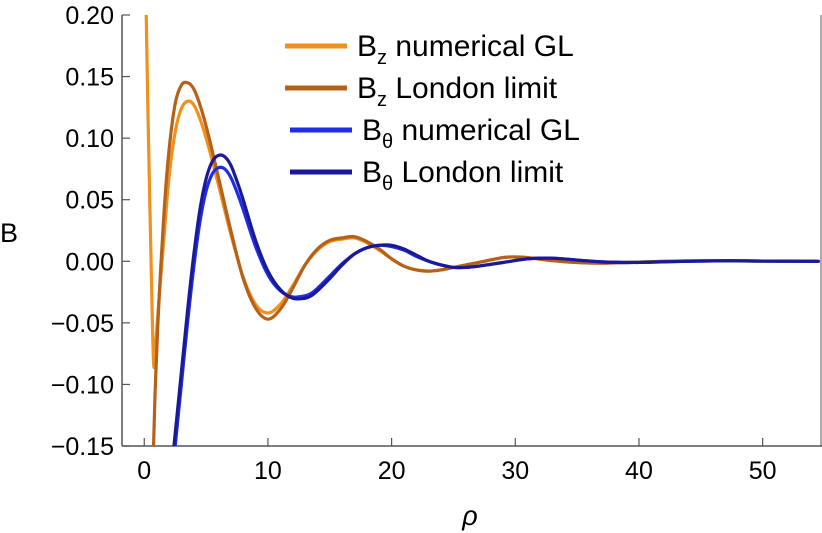  I want to click on legend-item: Bθ numerical GL, so click(435, 133).